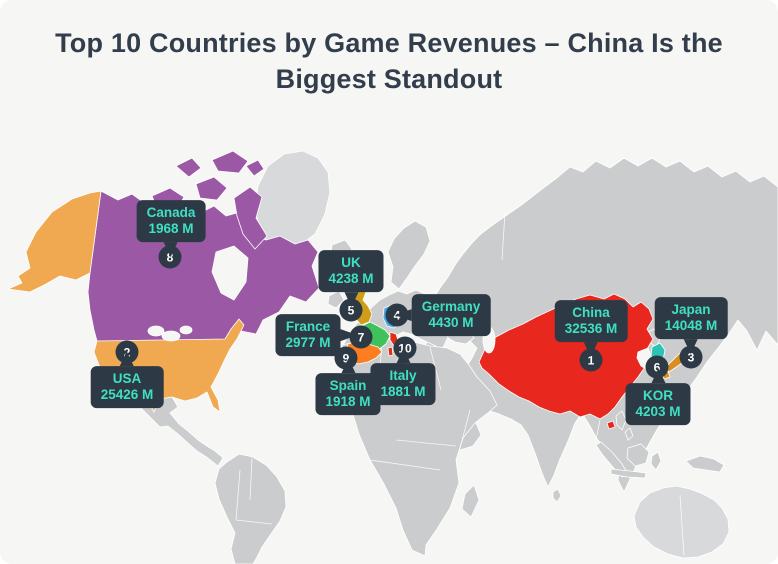  What do you see at coordinates (691, 325) in the screenshot?
I see `callout-country-revenue: 14048 M` at bounding box center [691, 325].